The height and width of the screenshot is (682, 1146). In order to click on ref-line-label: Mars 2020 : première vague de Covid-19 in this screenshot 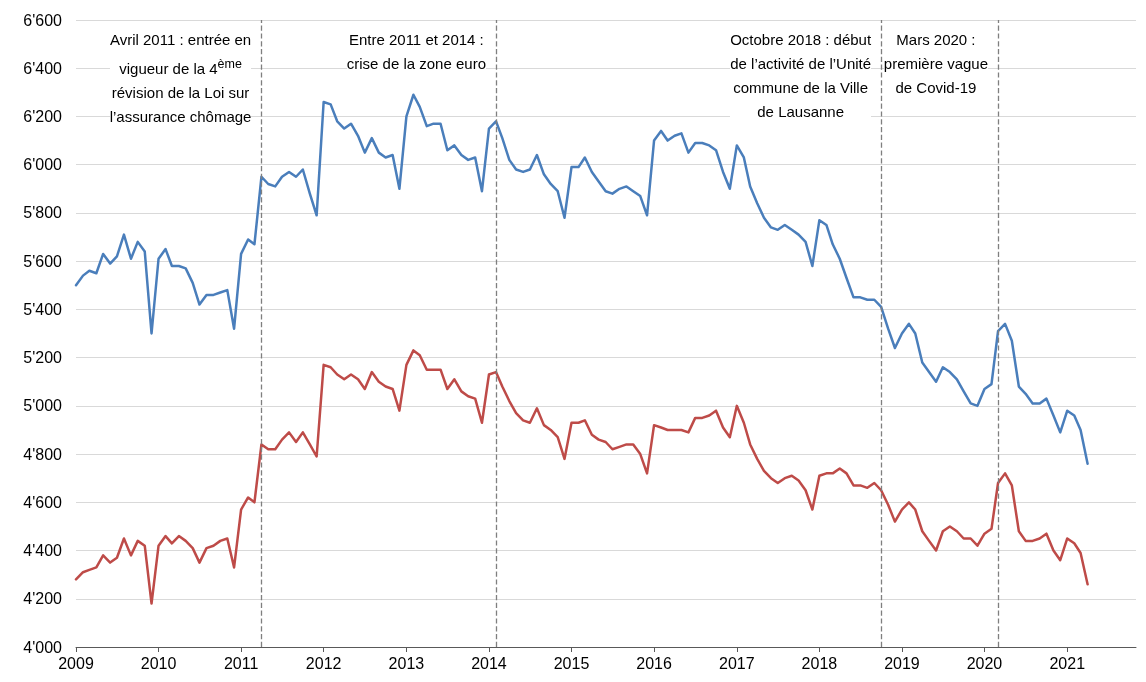, I will do `click(936, 64)`.